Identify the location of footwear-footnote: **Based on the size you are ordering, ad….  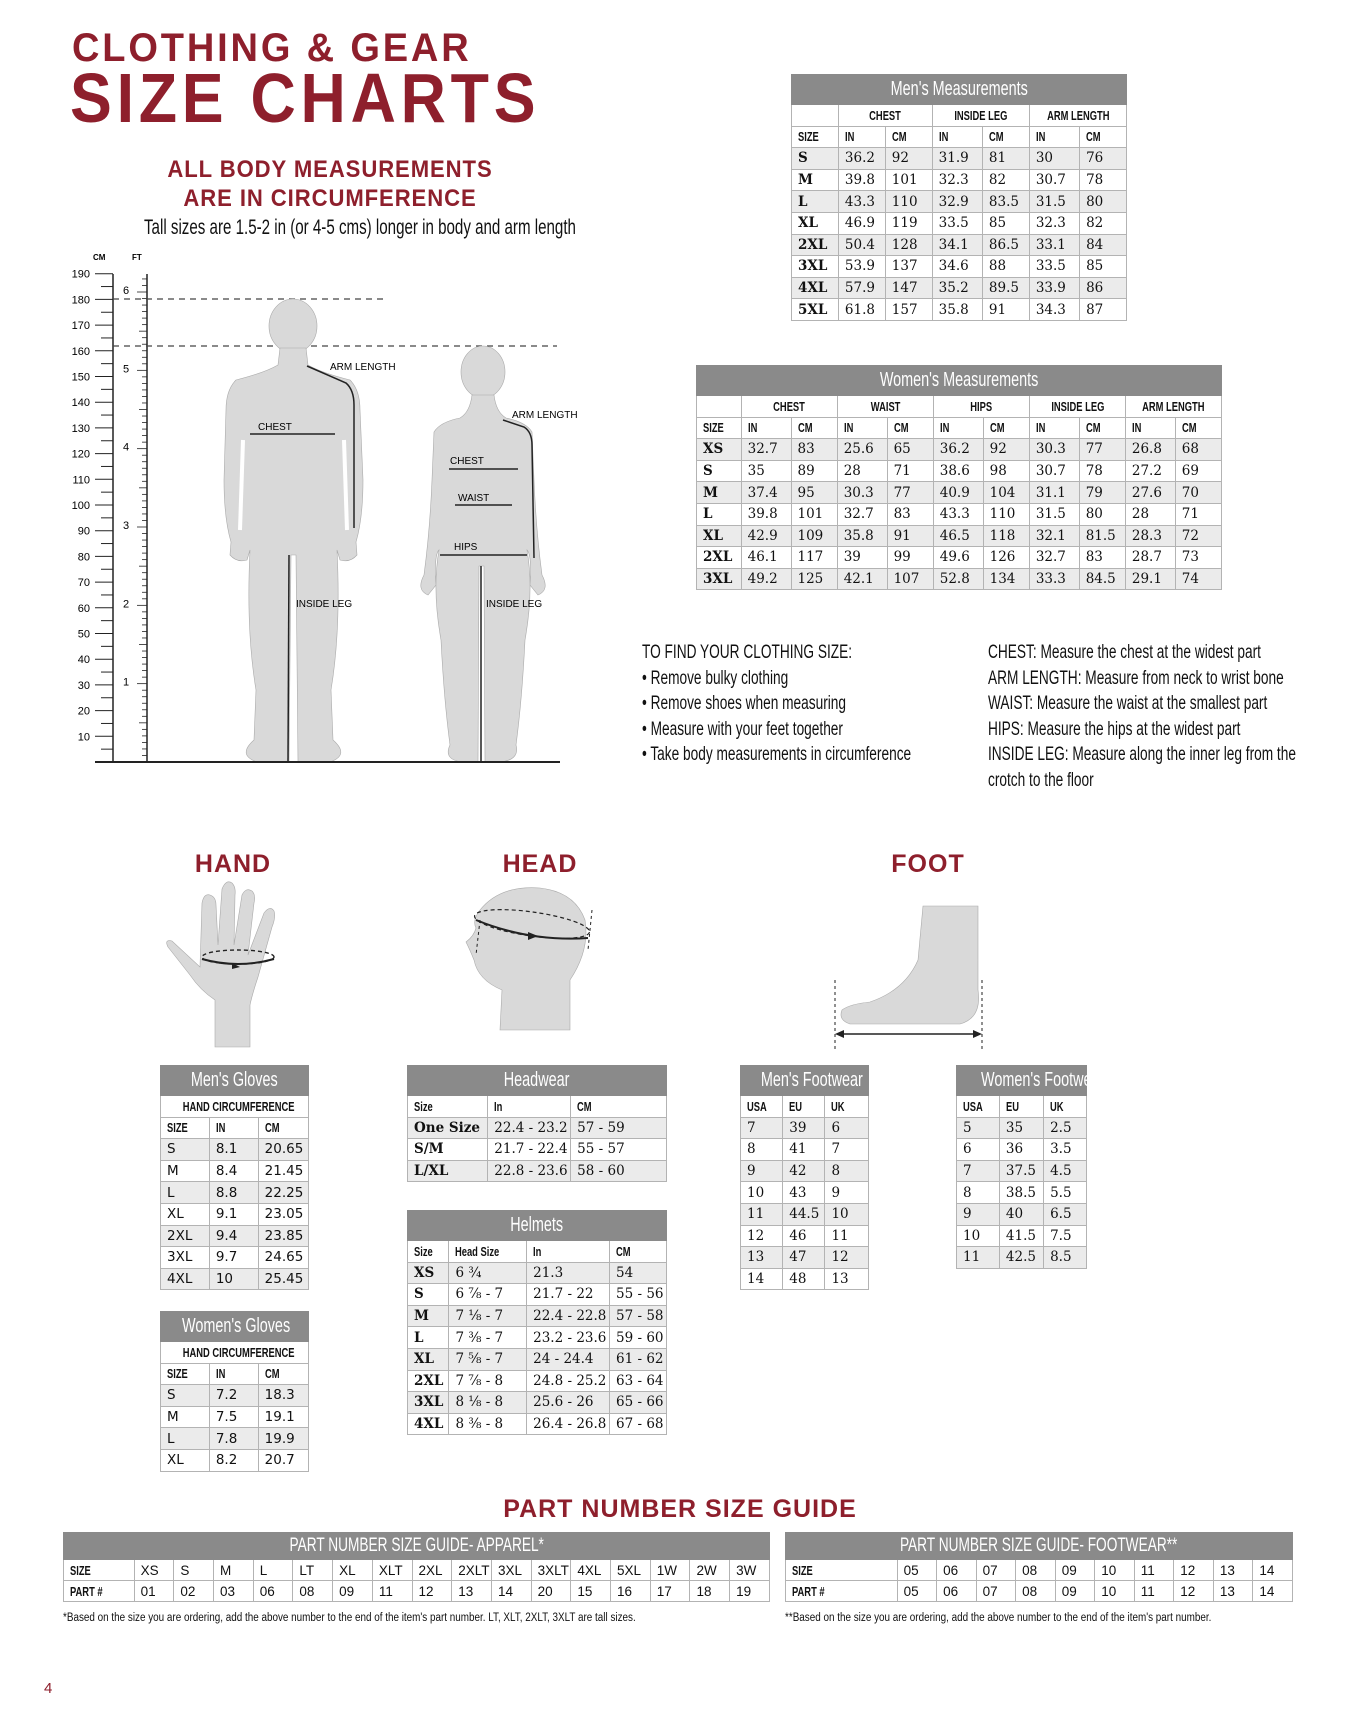
(998, 1618).